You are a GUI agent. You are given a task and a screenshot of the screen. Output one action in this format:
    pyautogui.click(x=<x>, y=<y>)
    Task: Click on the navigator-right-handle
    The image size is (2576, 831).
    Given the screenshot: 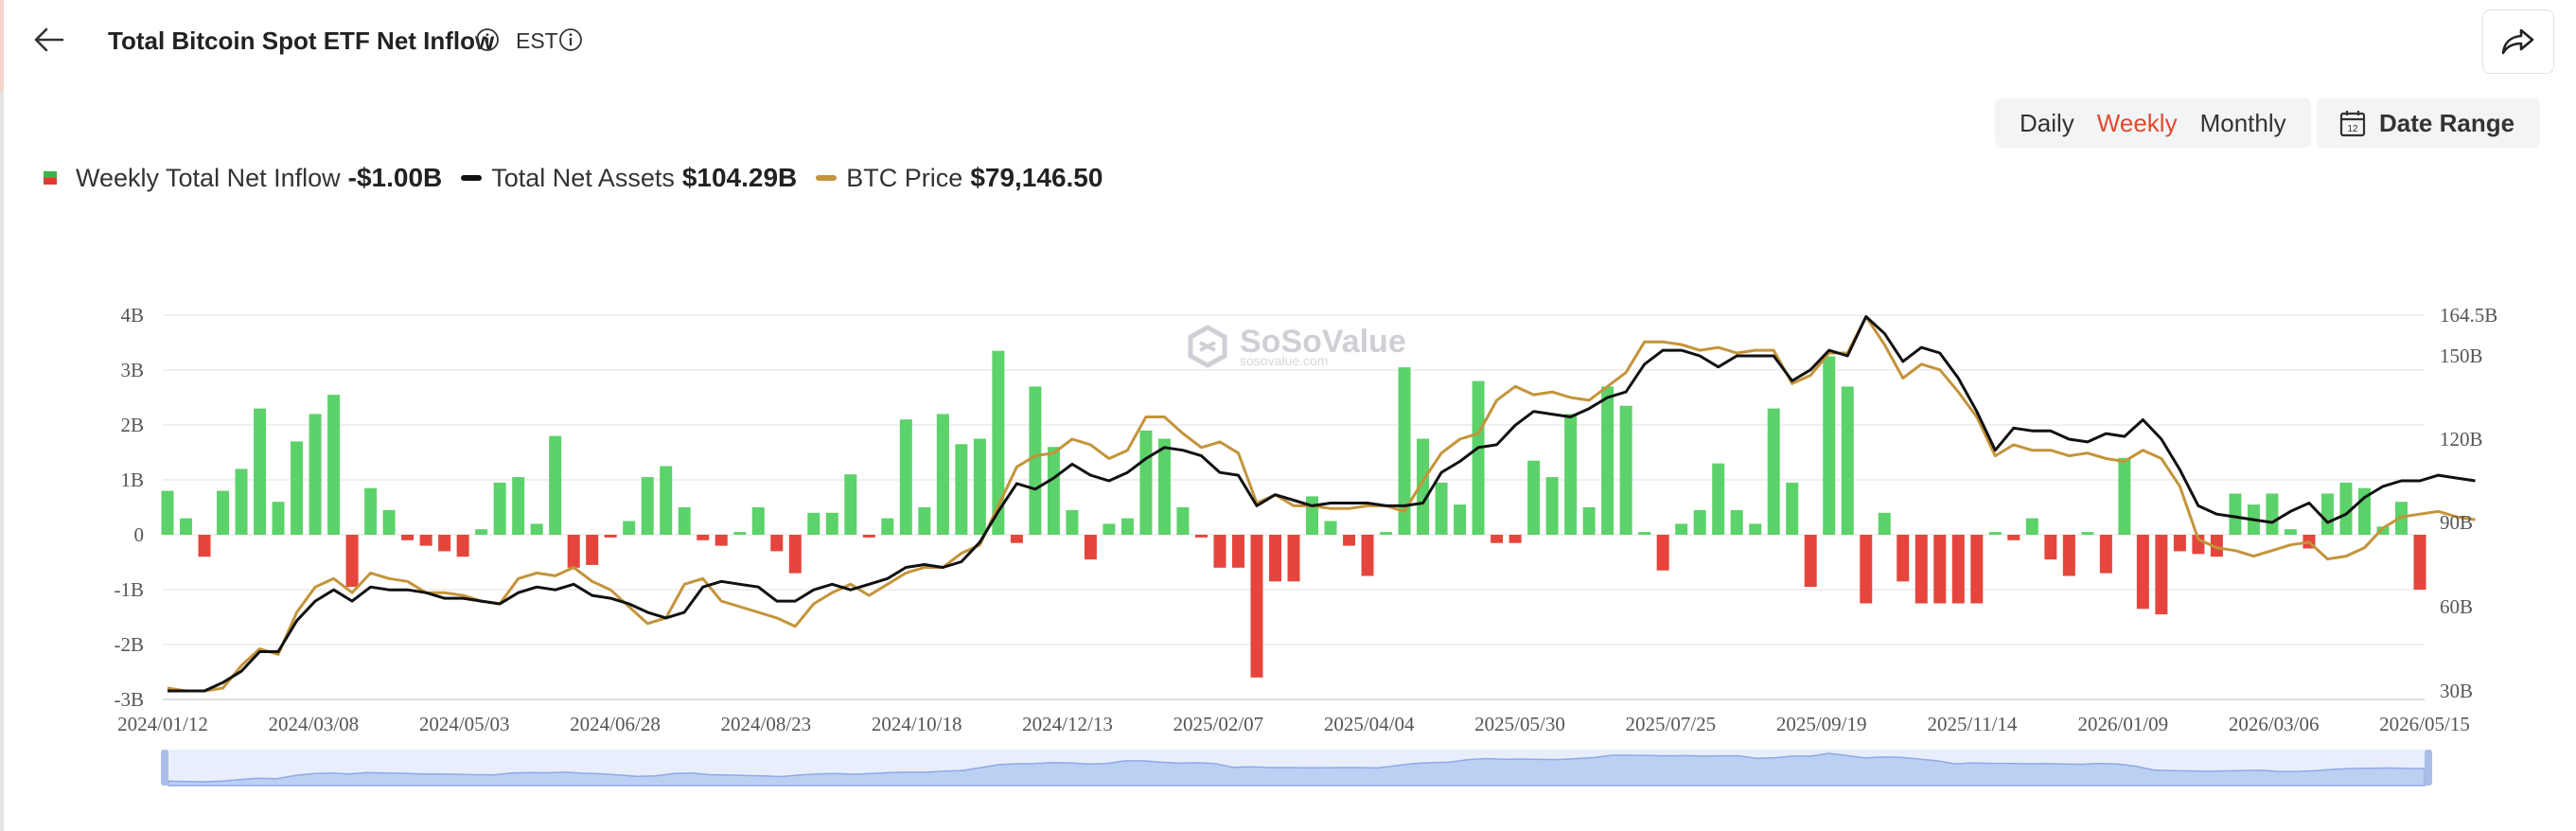 What is the action you would take?
    pyautogui.click(x=2428, y=768)
    